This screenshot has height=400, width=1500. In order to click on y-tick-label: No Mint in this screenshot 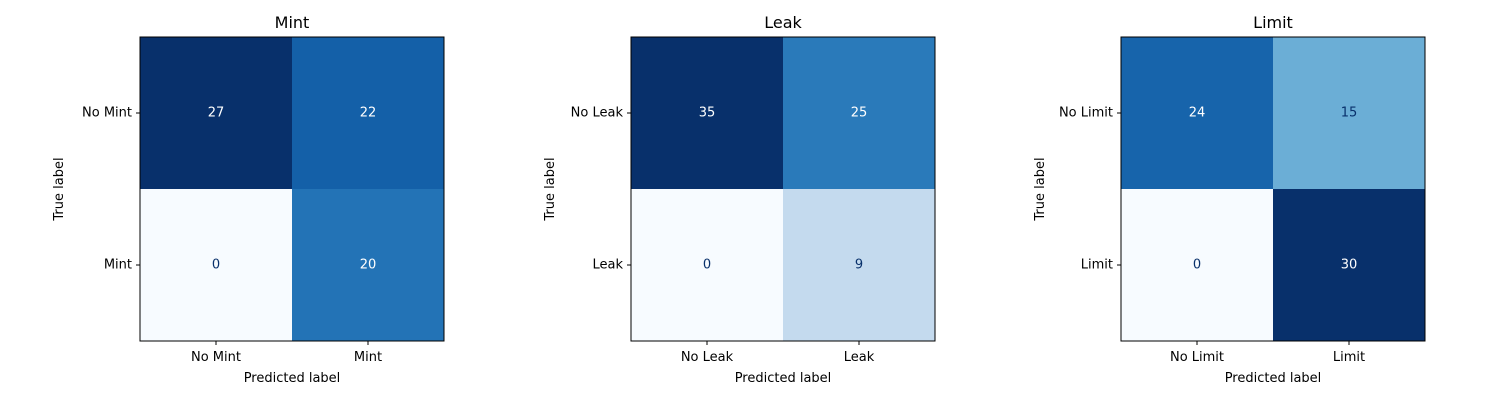, I will do `click(107, 113)`.